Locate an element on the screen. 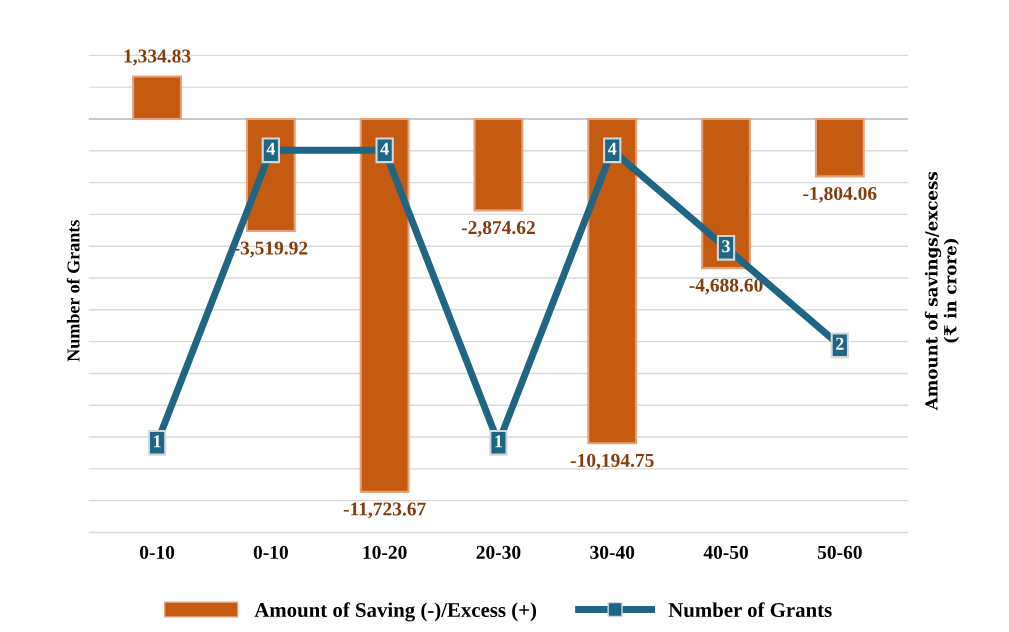 The image size is (1009, 632). data-label: -2,874.62 is located at coordinates (498, 228).